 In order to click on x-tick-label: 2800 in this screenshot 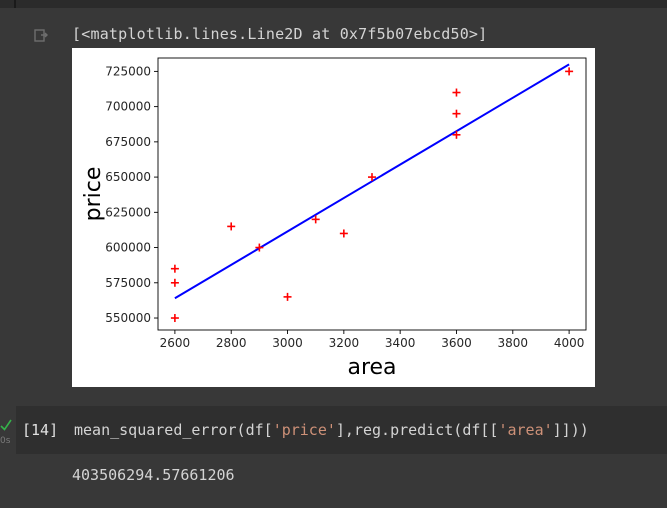, I will do `click(231, 343)`.